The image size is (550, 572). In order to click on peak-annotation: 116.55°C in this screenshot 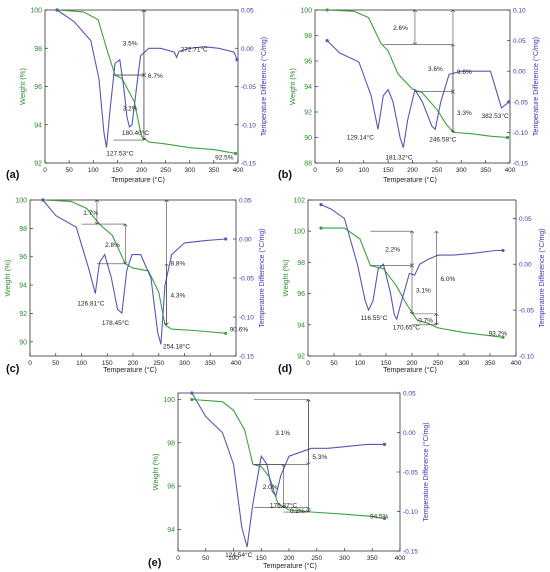, I will do `click(374, 318)`.